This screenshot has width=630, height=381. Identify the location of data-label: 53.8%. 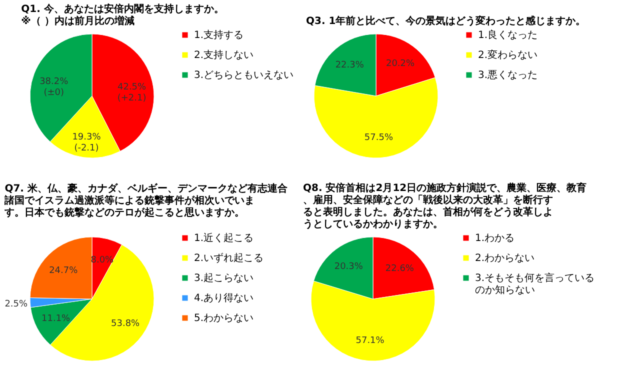
(125, 323).